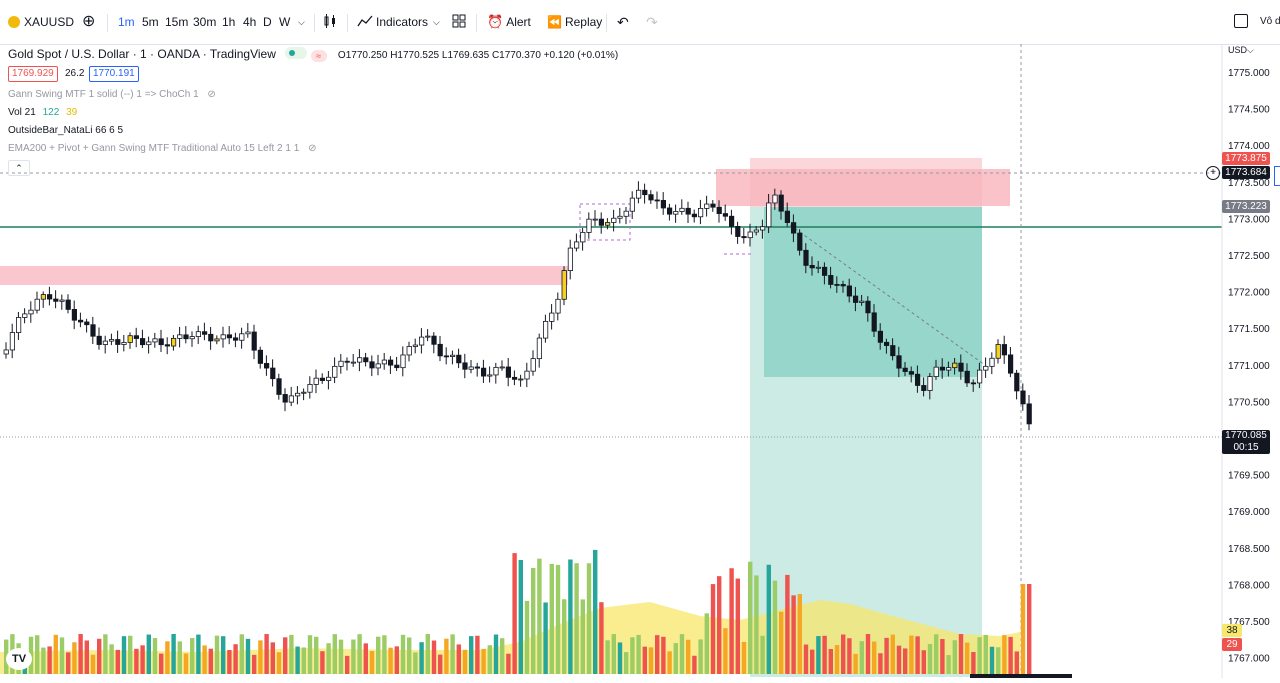 This screenshot has width=1280, height=683. What do you see at coordinates (652, 22) in the screenshot?
I see `redo-icon: ↷` at bounding box center [652, 22].